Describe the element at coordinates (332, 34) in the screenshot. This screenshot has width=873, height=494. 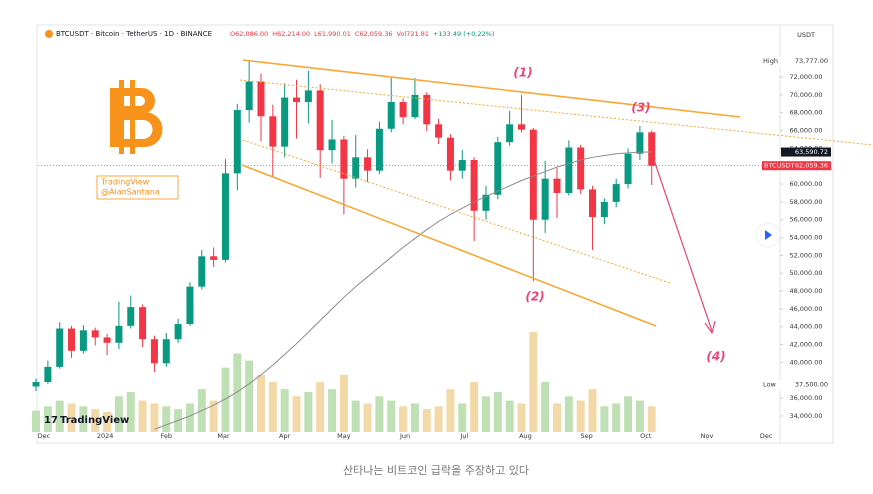
I see `ohlc-value: L61,990.01` at that location.